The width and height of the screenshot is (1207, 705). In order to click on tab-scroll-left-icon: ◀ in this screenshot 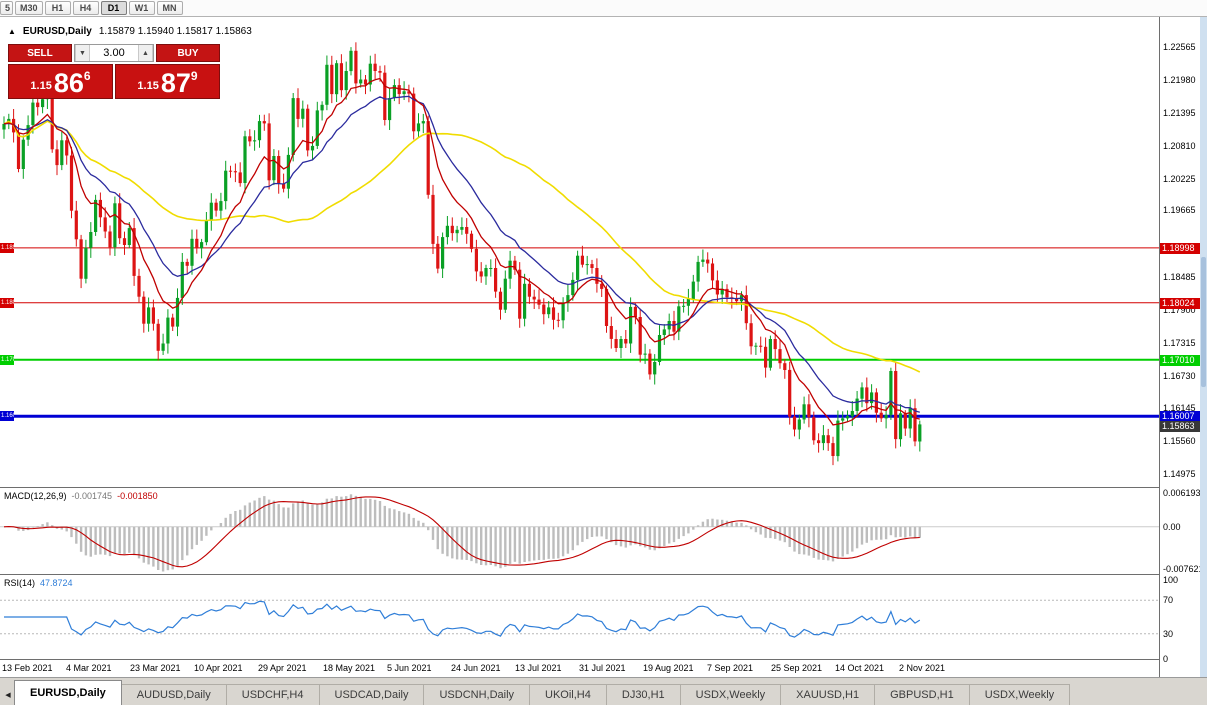, I will do `click(8, 695)`.